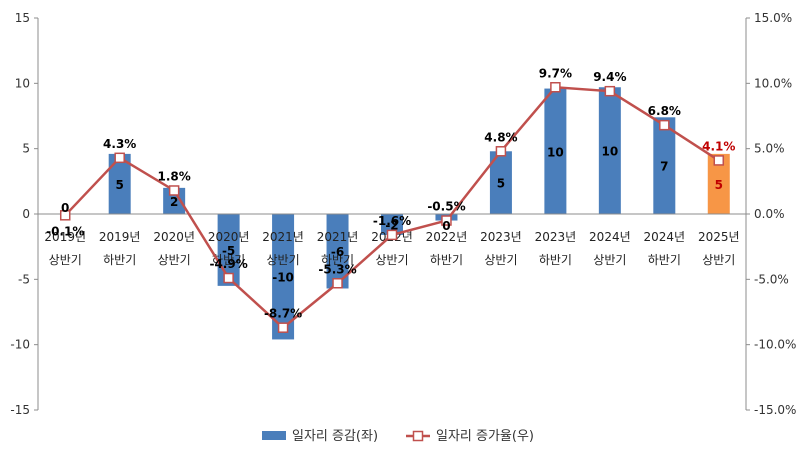  What do you see at coordinates (418, 436) in the screenshot?
I see `legend-line-marker` at bounding box center [418, 436].